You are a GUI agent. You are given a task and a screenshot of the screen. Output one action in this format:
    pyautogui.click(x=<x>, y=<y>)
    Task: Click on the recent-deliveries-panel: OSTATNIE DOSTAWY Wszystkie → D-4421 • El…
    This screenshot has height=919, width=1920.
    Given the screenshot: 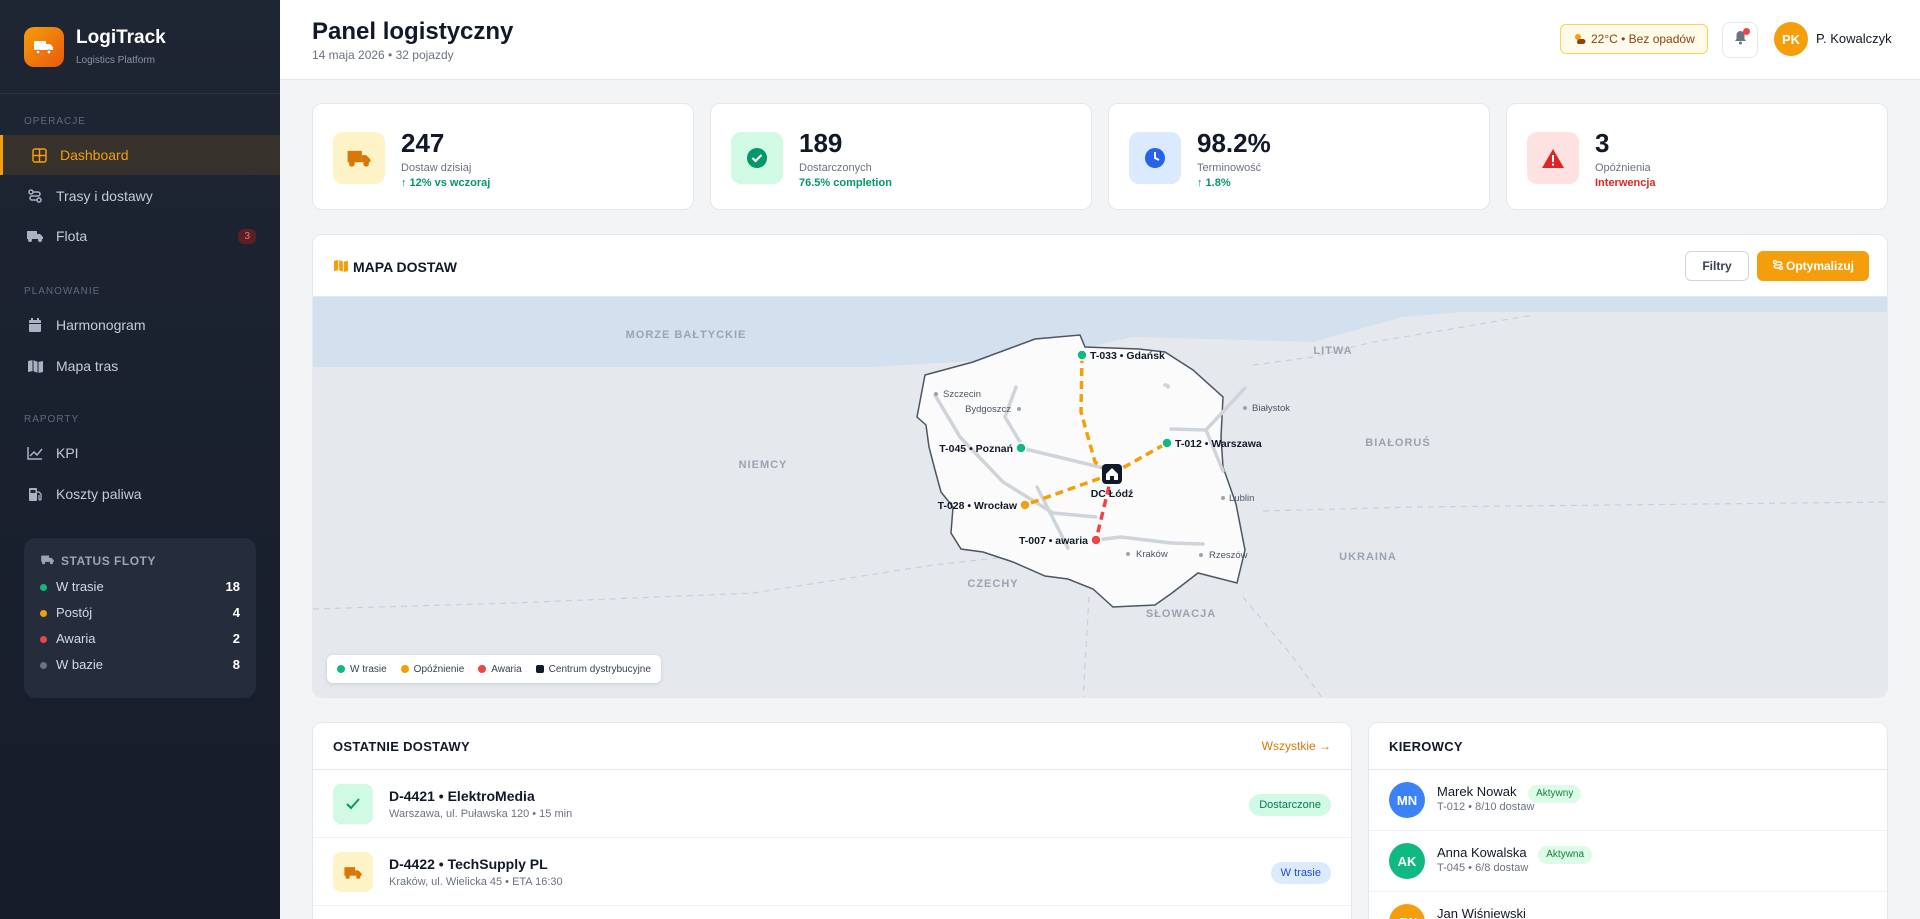 What is the action you would take?
    pyautogui.click(x=832, y=820)
    